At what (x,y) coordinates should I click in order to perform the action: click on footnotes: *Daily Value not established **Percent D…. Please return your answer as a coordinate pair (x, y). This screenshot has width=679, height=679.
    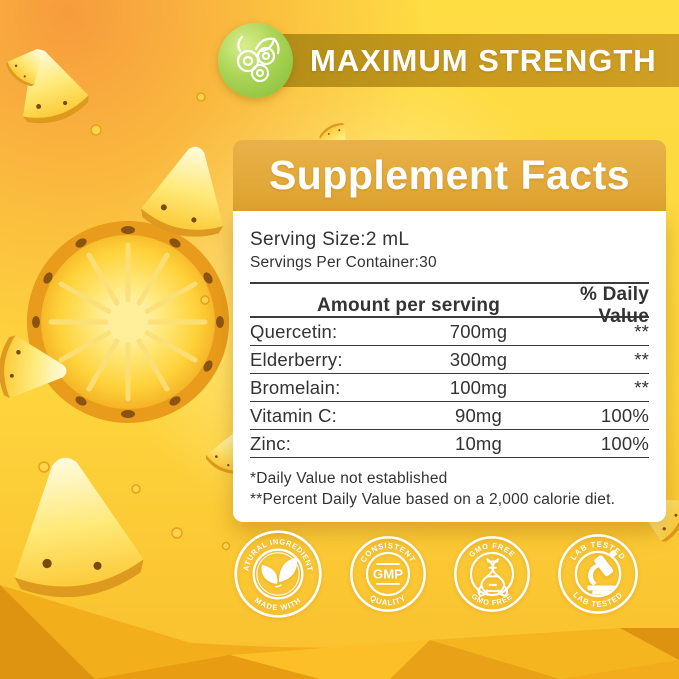
    Looking at the image, I should click on (449, 489).